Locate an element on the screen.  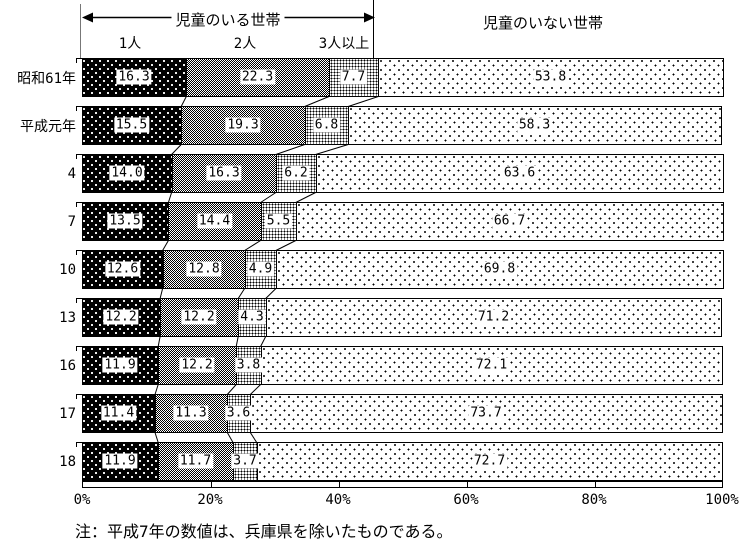
y-axis-label: 平成元年 is located at coordinates (48, 126).